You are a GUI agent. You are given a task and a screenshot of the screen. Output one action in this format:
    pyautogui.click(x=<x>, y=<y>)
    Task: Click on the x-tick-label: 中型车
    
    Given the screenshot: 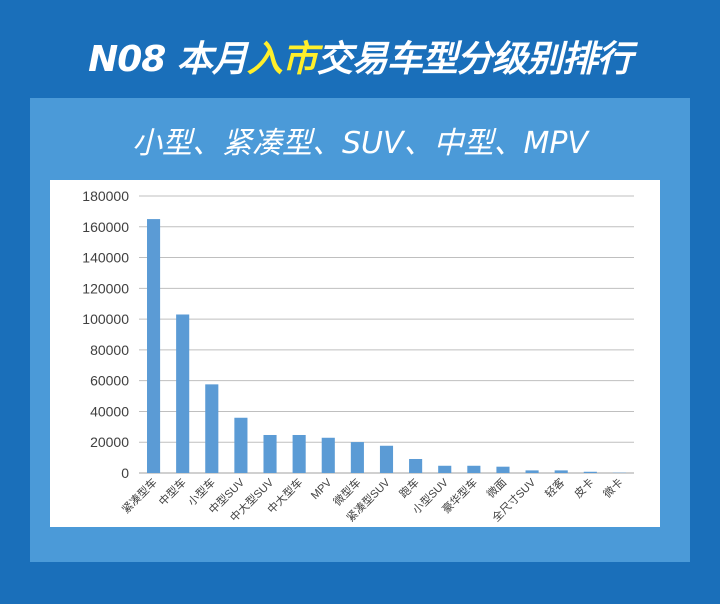 What is the action you would take?
    pyautogui.click(x=172, y=491)
    